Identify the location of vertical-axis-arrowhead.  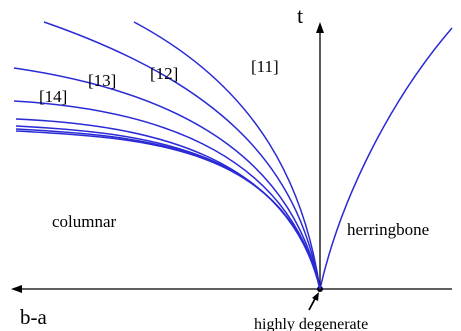
(320, 27).